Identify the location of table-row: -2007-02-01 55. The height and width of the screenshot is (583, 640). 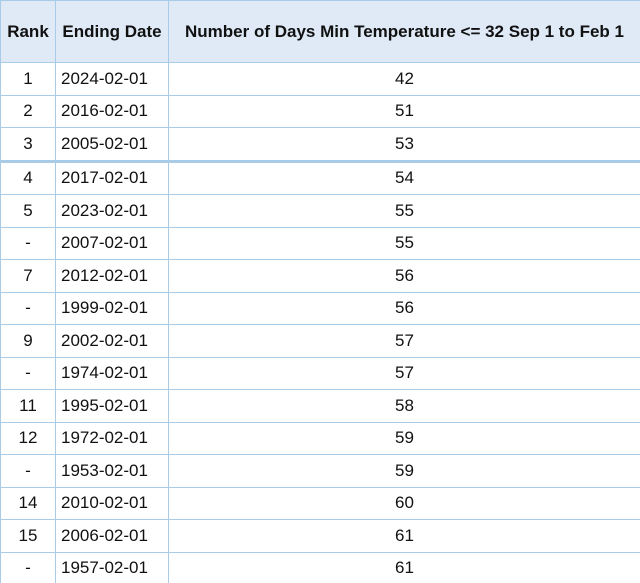
(320, 243).